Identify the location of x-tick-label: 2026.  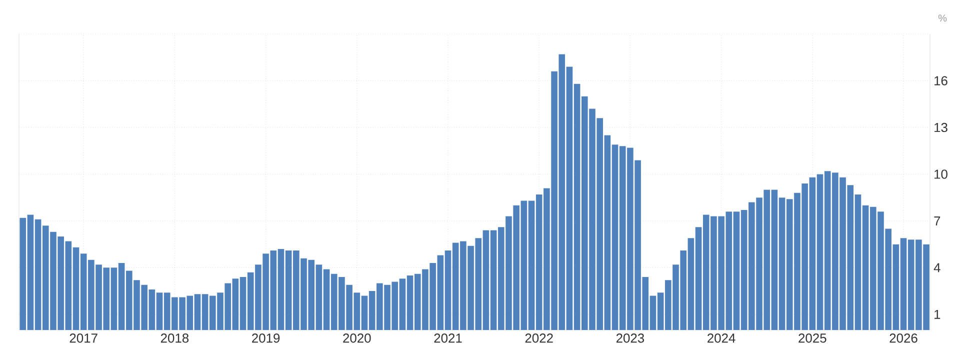
(904, 338).